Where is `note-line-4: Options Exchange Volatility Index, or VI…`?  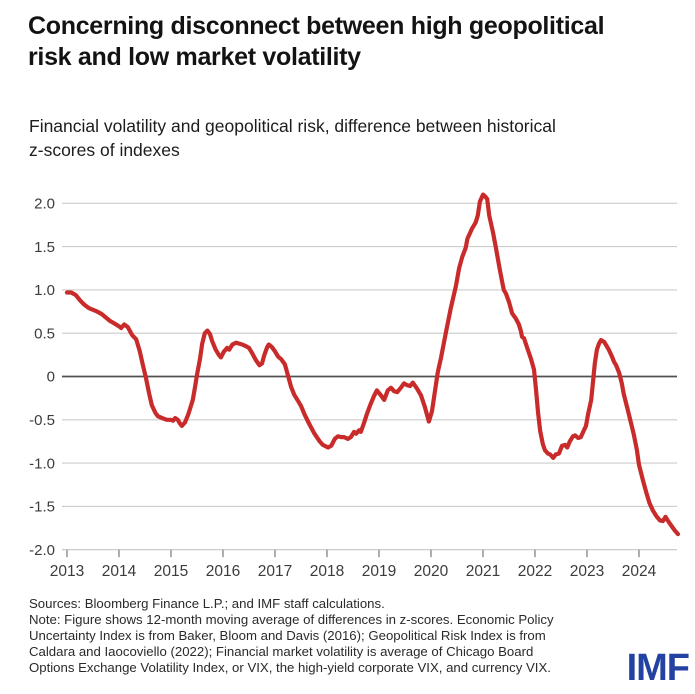 note-line-4: Options Exchange Volatility Index, or VI… is located at coordinates (290, 667).